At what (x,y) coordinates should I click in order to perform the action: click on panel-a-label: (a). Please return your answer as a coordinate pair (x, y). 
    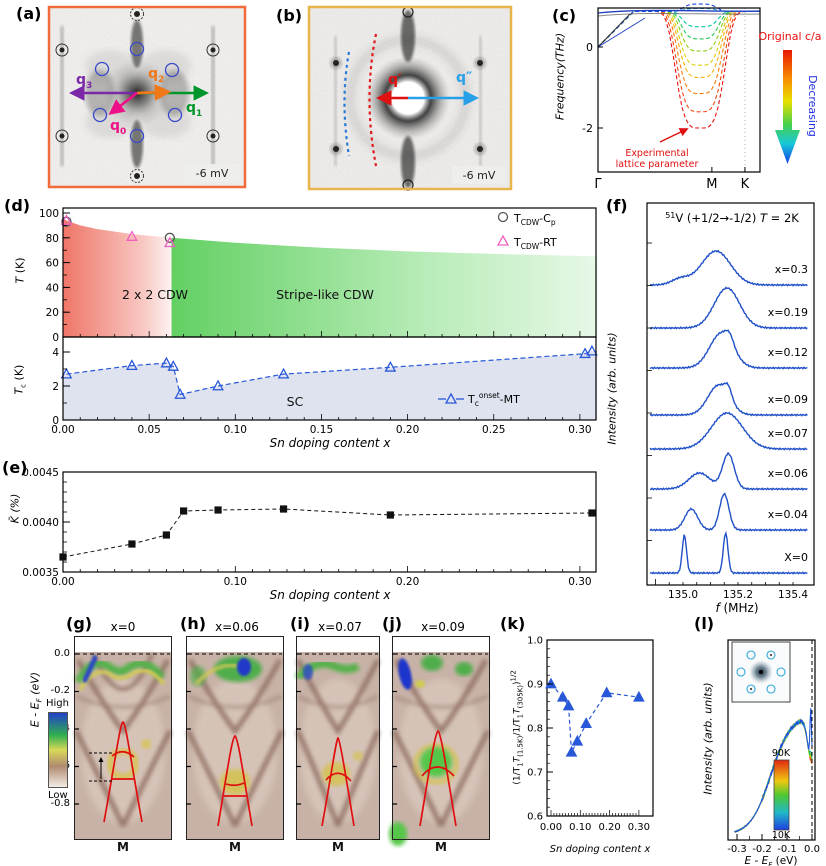
    Looking at the image, I should click on (29, 13).